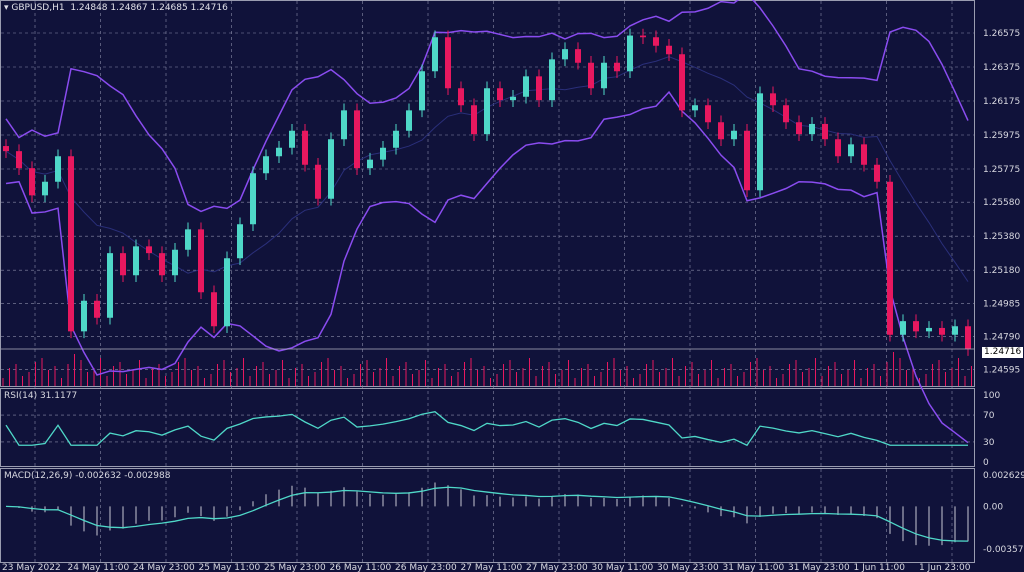 The image size is (1024, 572). Describe the element at coordinates (1001, 237) in the screenshot. I see `price-tick-label: 1.25380` at that location.